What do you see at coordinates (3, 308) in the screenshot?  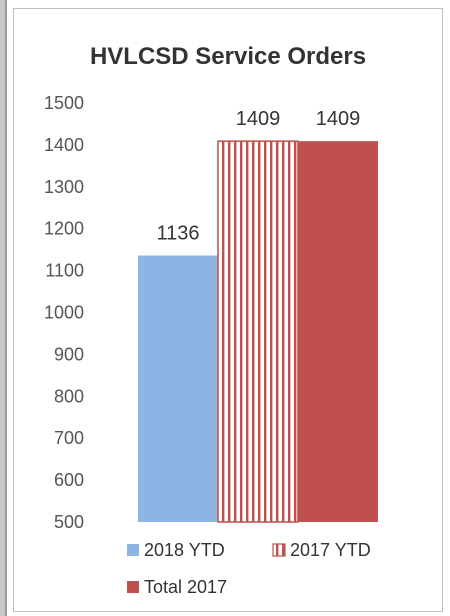 I see `left-edge-divider` at bounding box center [3, 308].